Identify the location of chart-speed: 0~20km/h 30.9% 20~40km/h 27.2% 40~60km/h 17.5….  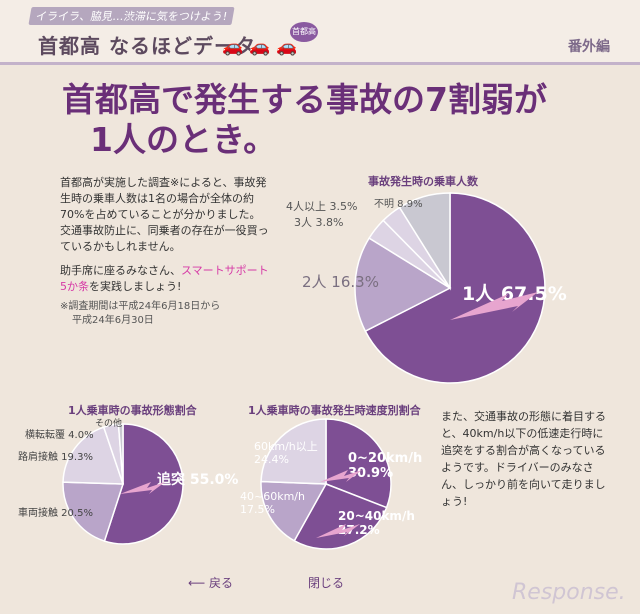
(331, 484).